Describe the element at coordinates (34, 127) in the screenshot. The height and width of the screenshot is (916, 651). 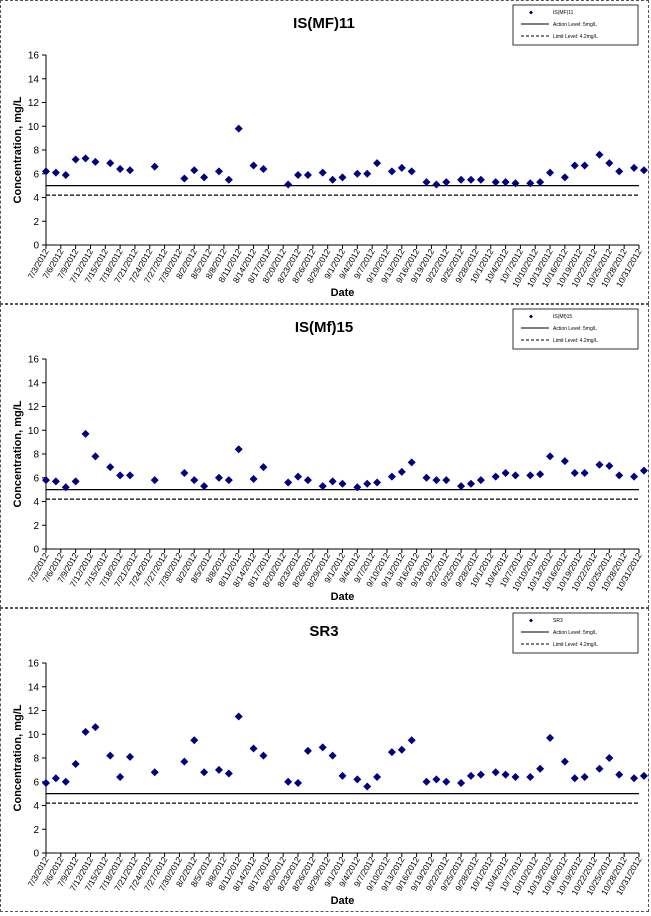
I see `y-tick-label: 10` at that location.